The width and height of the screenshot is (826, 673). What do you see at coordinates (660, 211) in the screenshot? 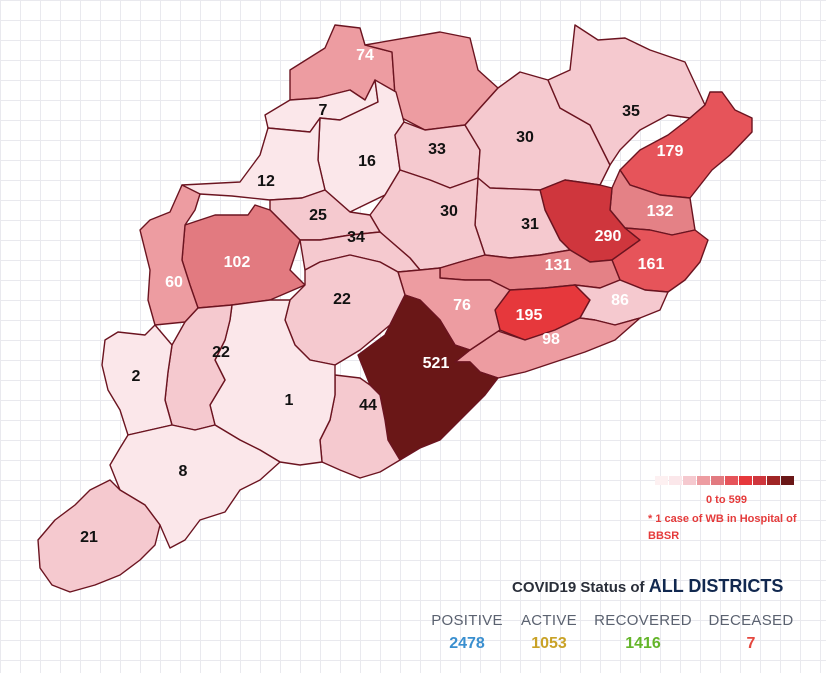
I see `district-case-count: 132` at bounding box center [660, 211].